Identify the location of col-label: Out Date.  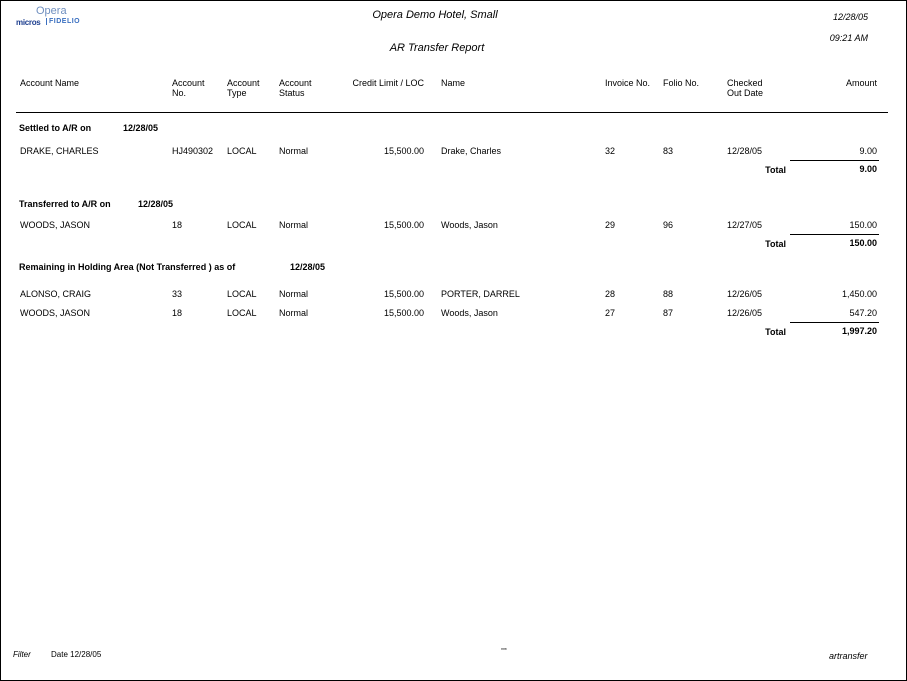
(745, 93).